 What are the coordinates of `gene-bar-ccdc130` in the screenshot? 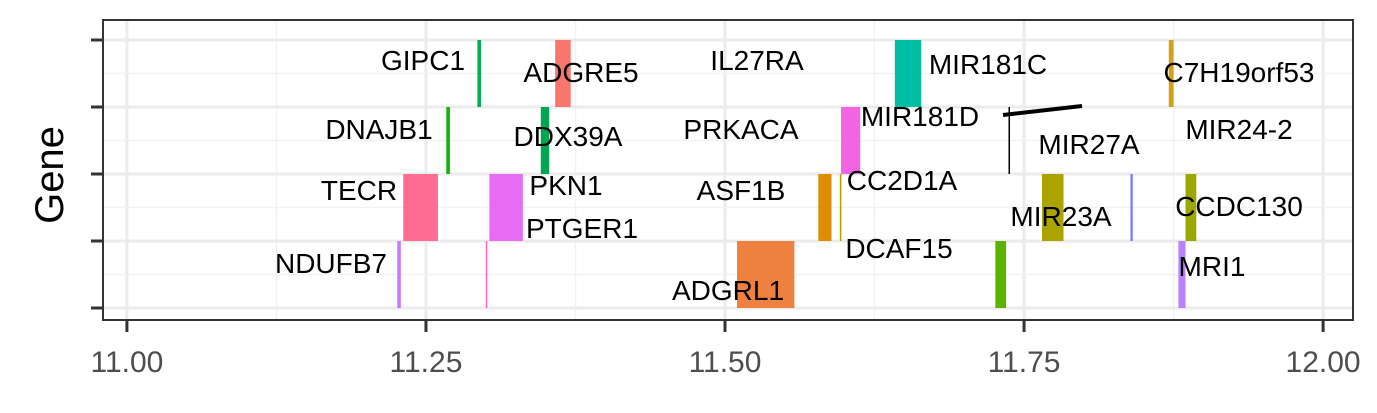 It's located at (1191, 207).